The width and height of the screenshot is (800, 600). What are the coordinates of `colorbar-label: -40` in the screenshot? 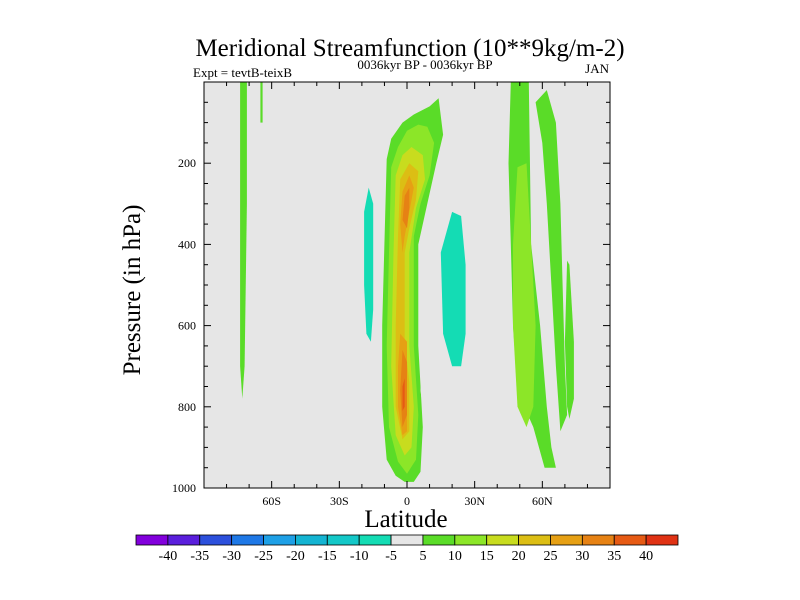 It's located at (168, 556).